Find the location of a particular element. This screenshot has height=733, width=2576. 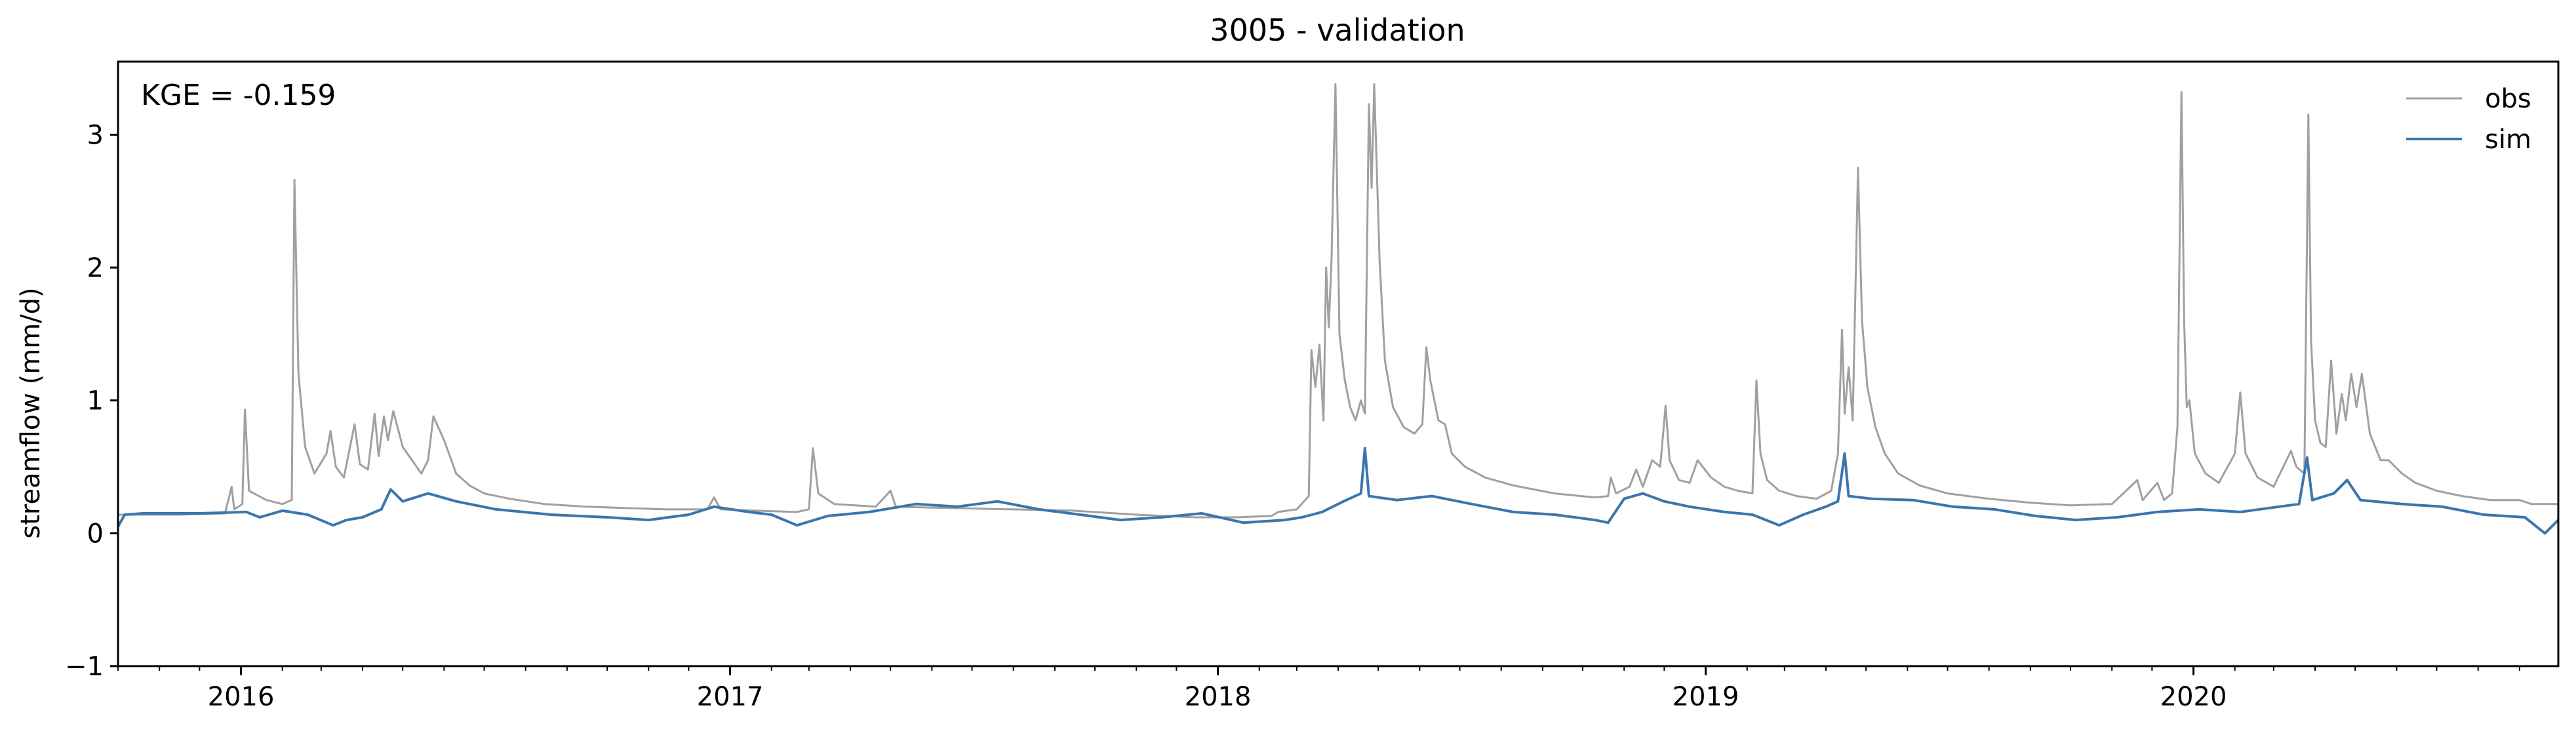

y-tick-label: 3 is located at coordinates (95, 135).